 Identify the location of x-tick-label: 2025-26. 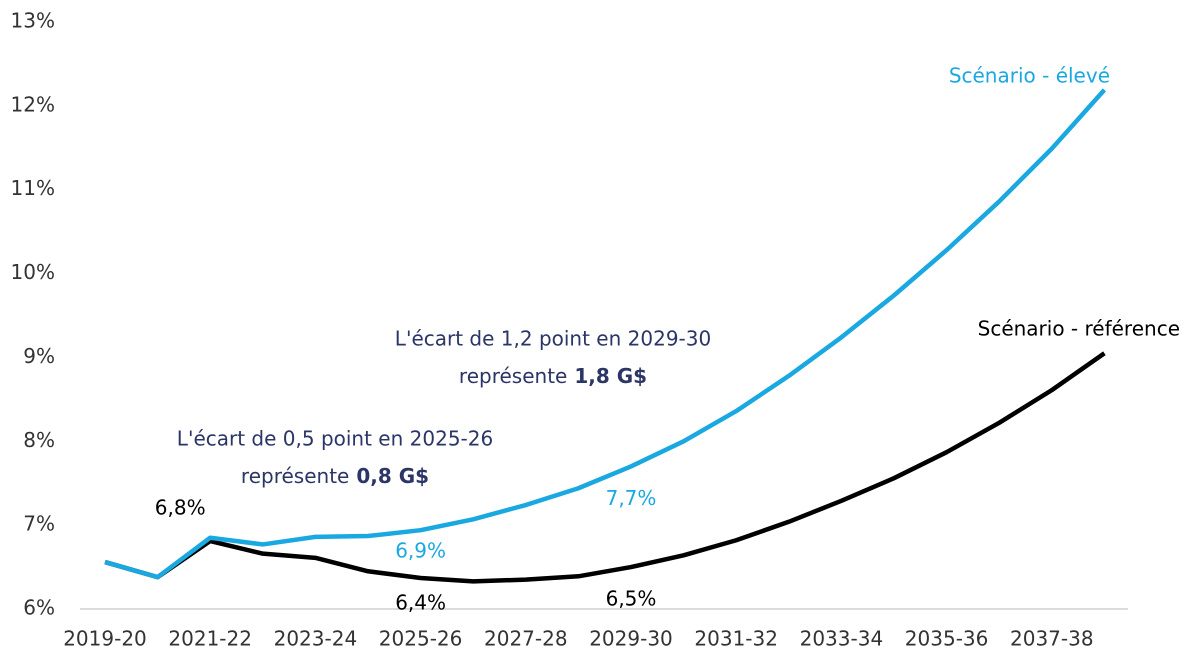
(421, 639).